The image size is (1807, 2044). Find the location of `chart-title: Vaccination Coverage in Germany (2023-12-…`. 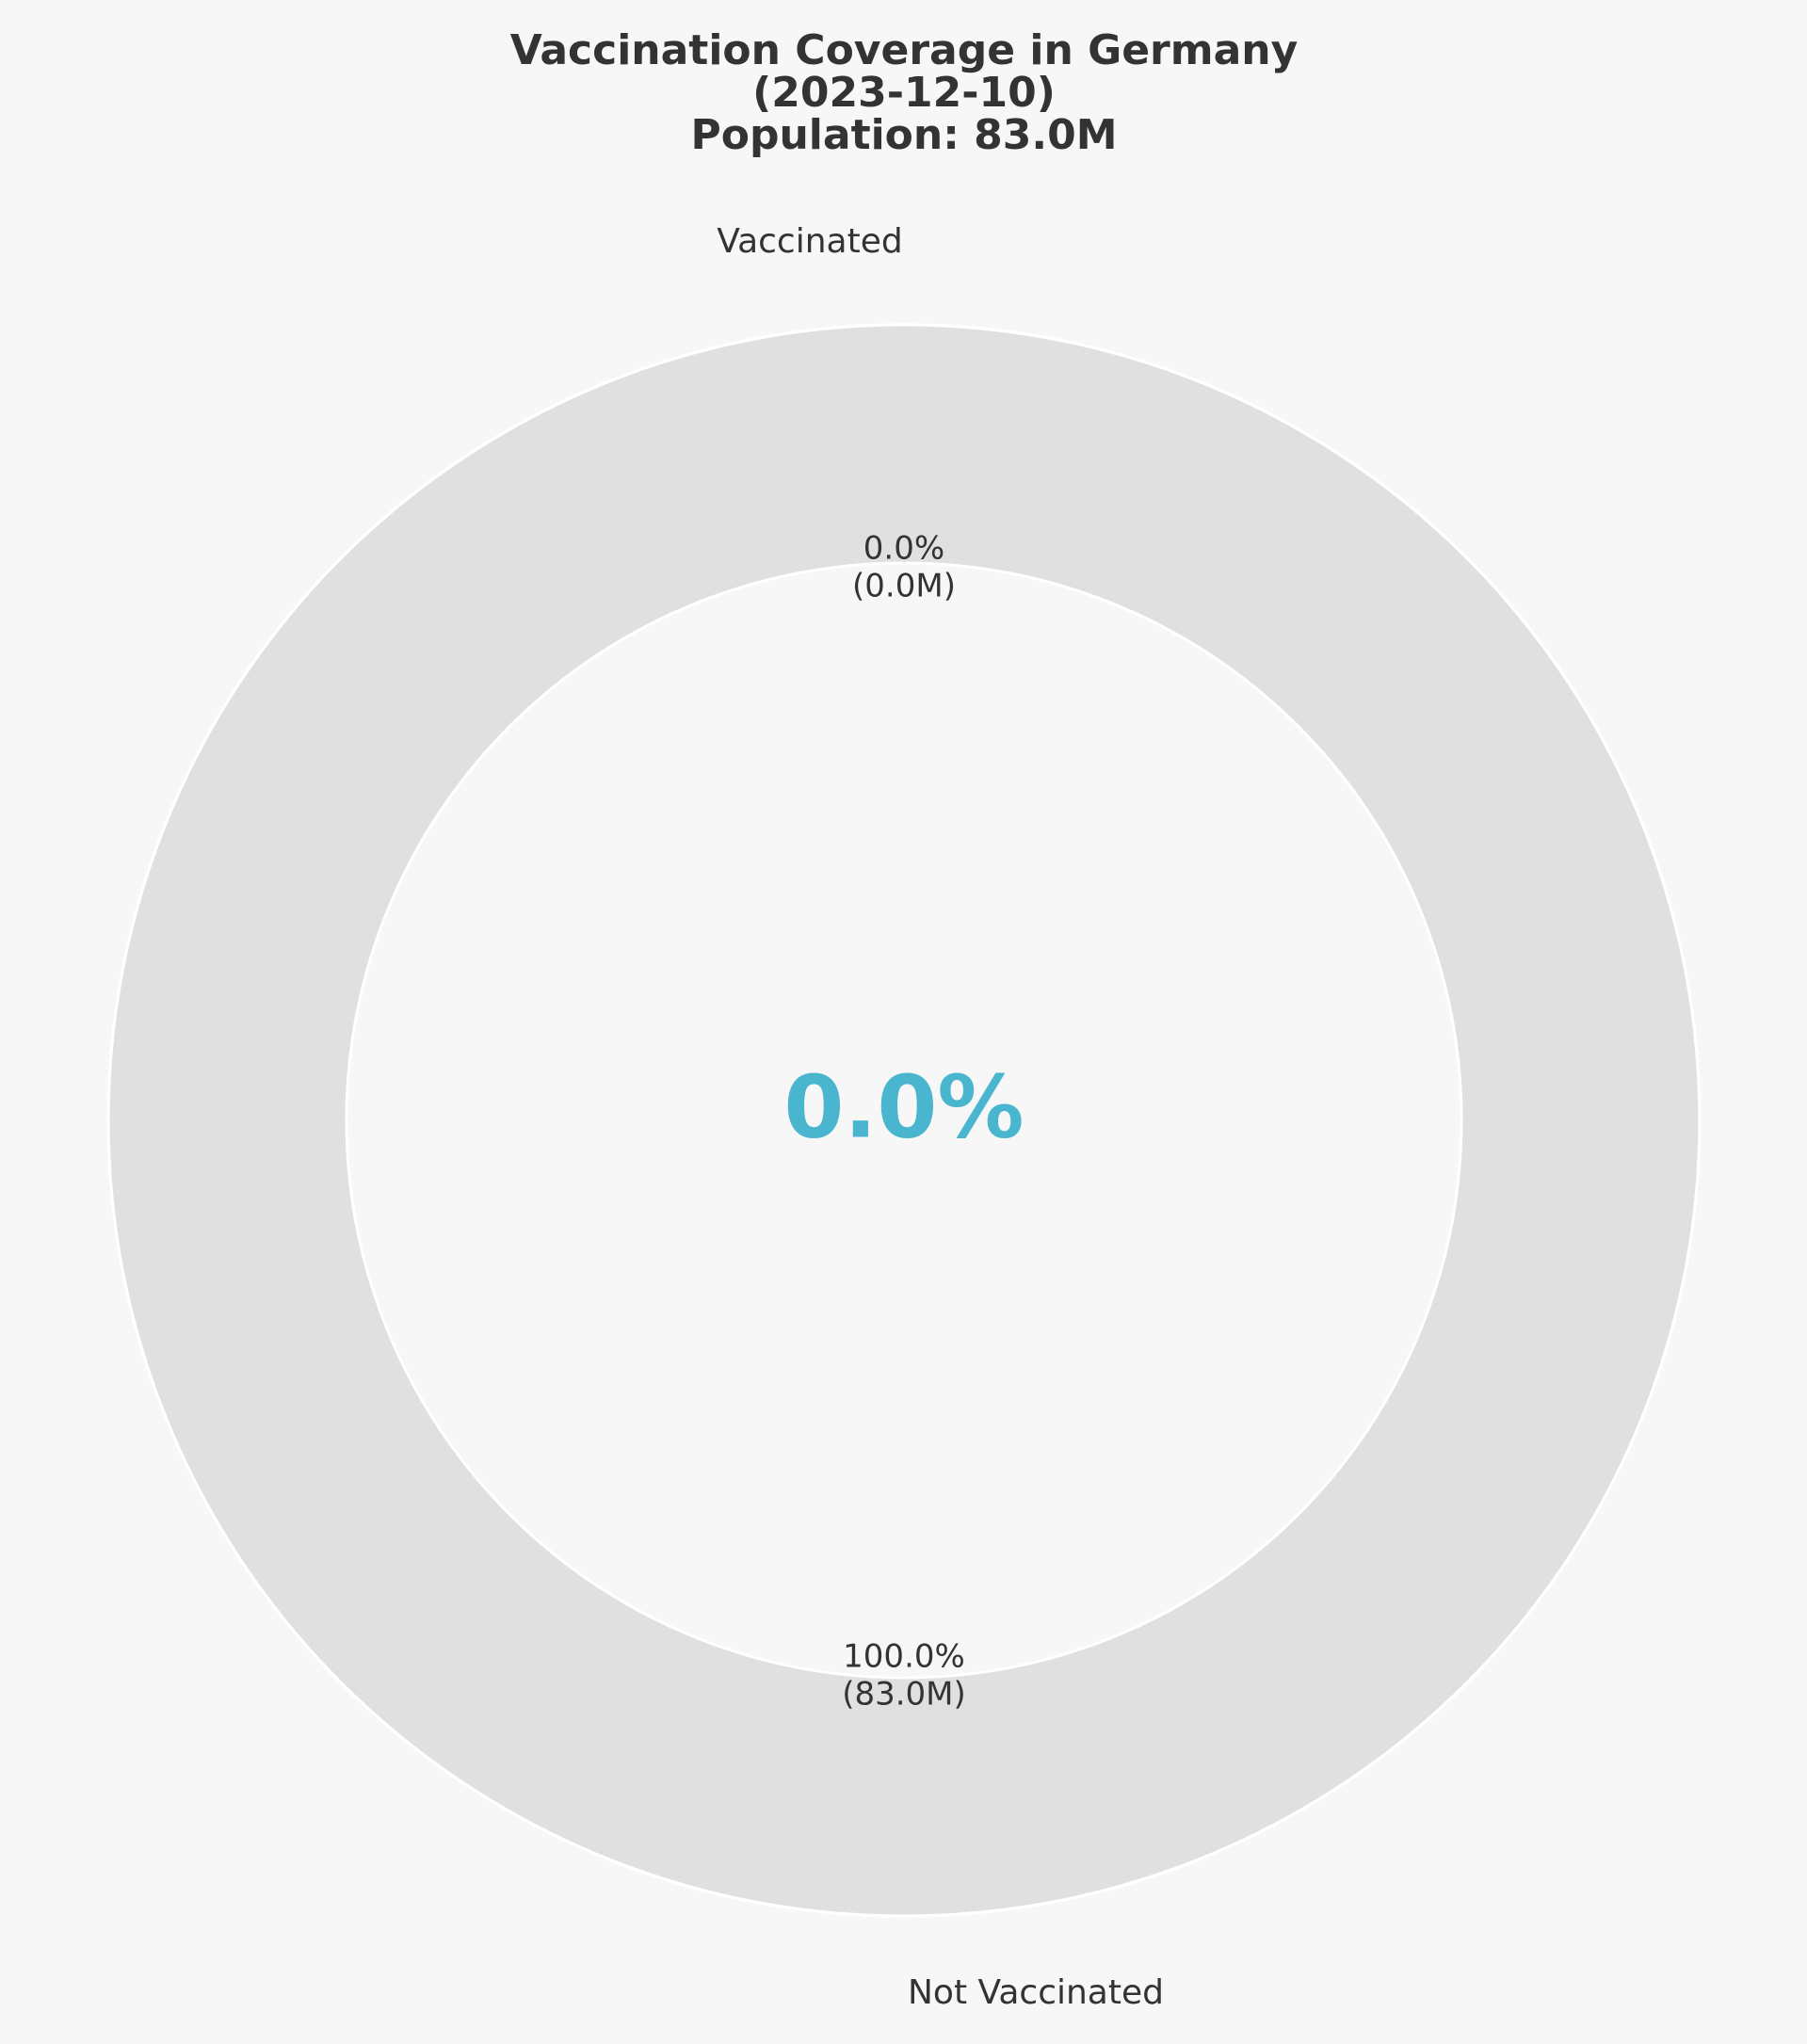

chart-title: Vaccination Coverage in Germany (2023-12-… is located at coordinates (905, 92).